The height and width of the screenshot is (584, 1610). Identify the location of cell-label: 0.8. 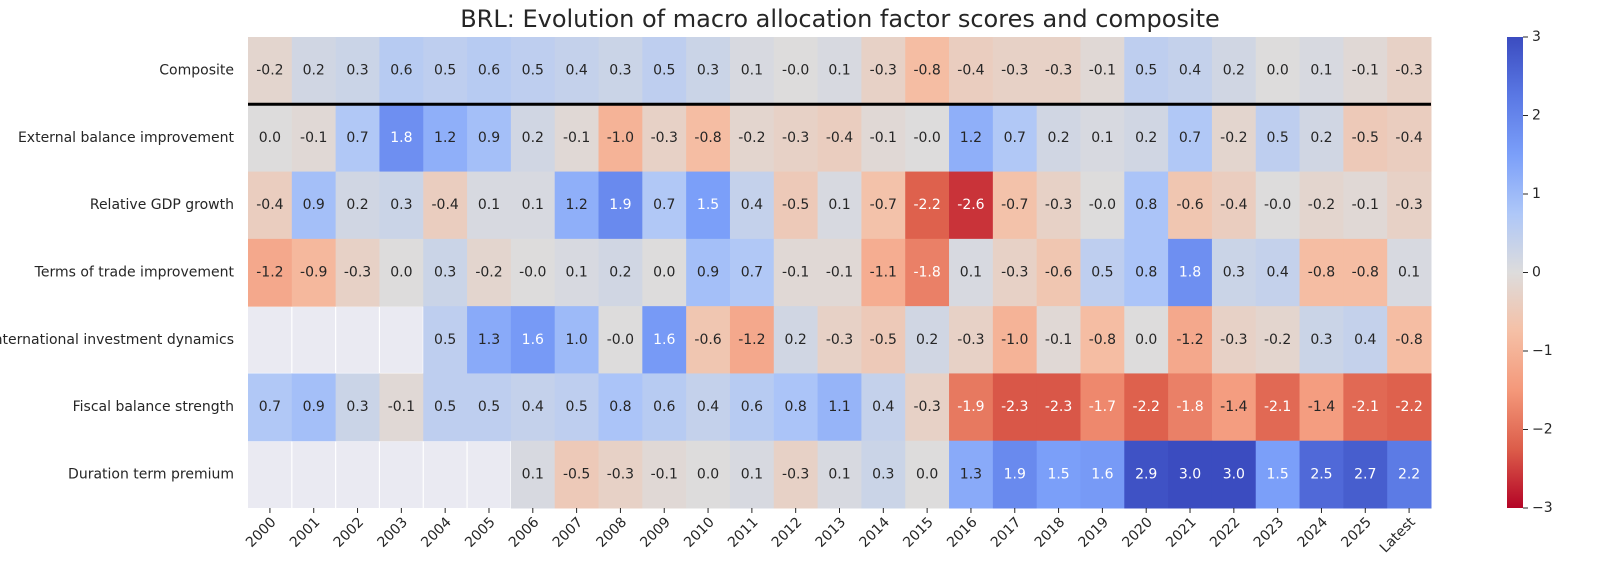
(1146, 273).